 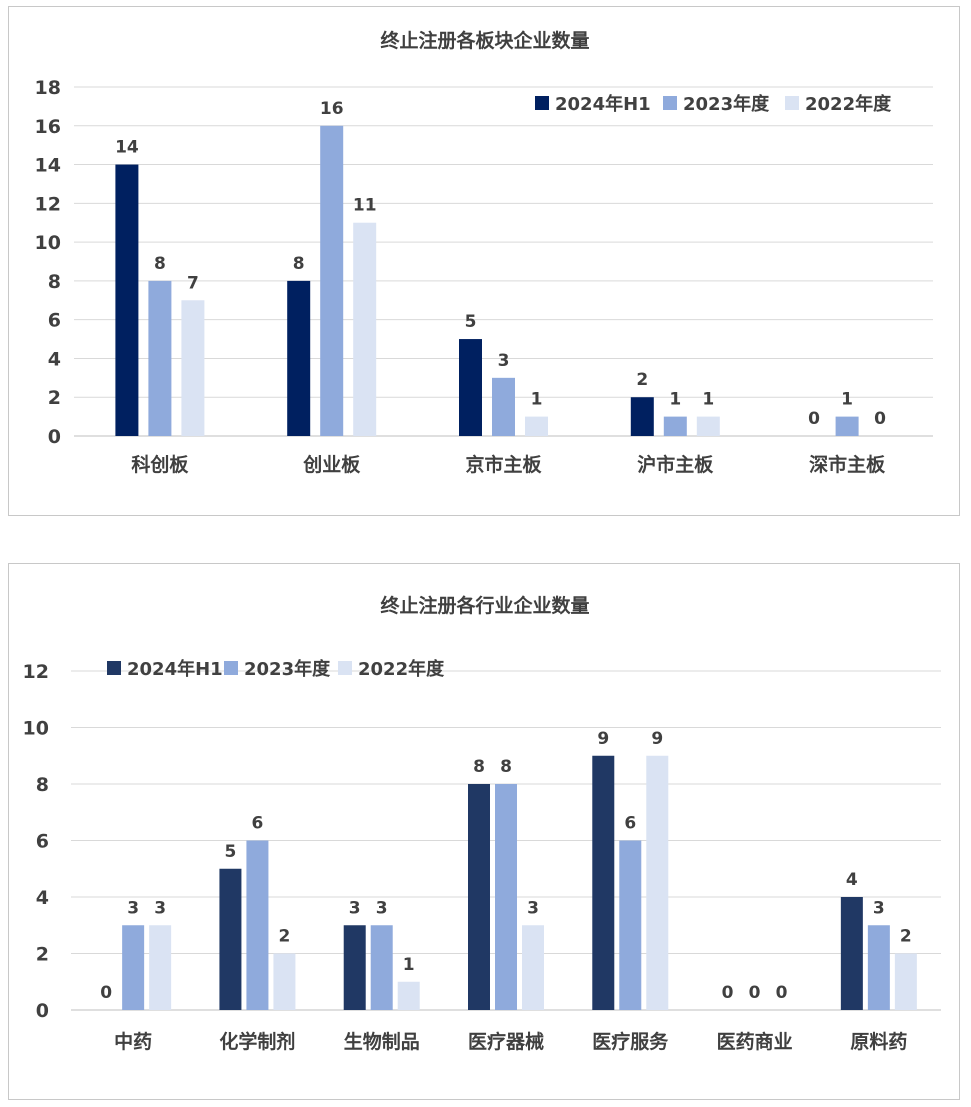 What do you see at coordinates (54, 282) in the screenshot?
I see `chart0-y-tick: 8` at bounding box center [54, 282].